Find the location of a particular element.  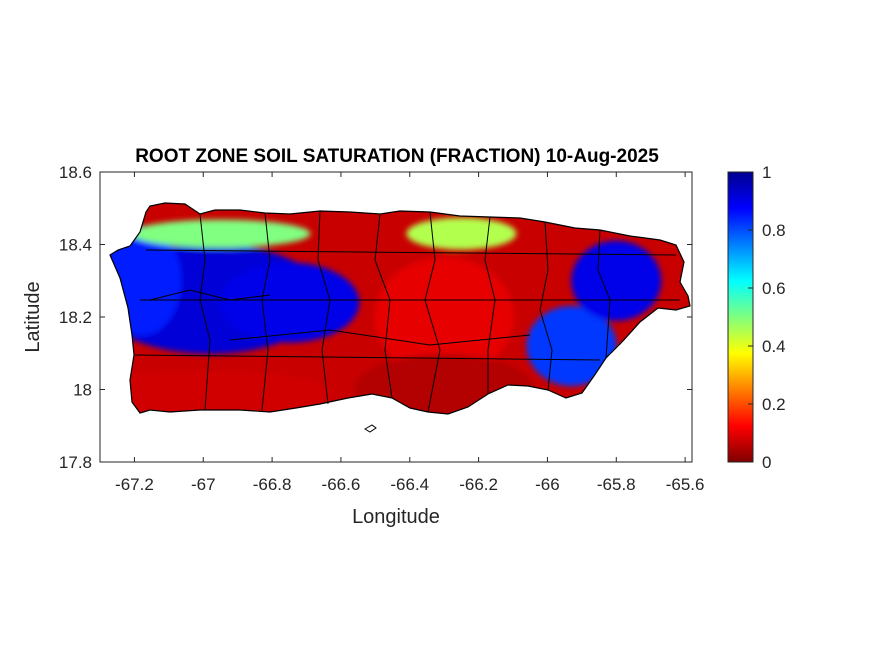

x-tick-label: -66.6 is located at coordinates (341, 484).